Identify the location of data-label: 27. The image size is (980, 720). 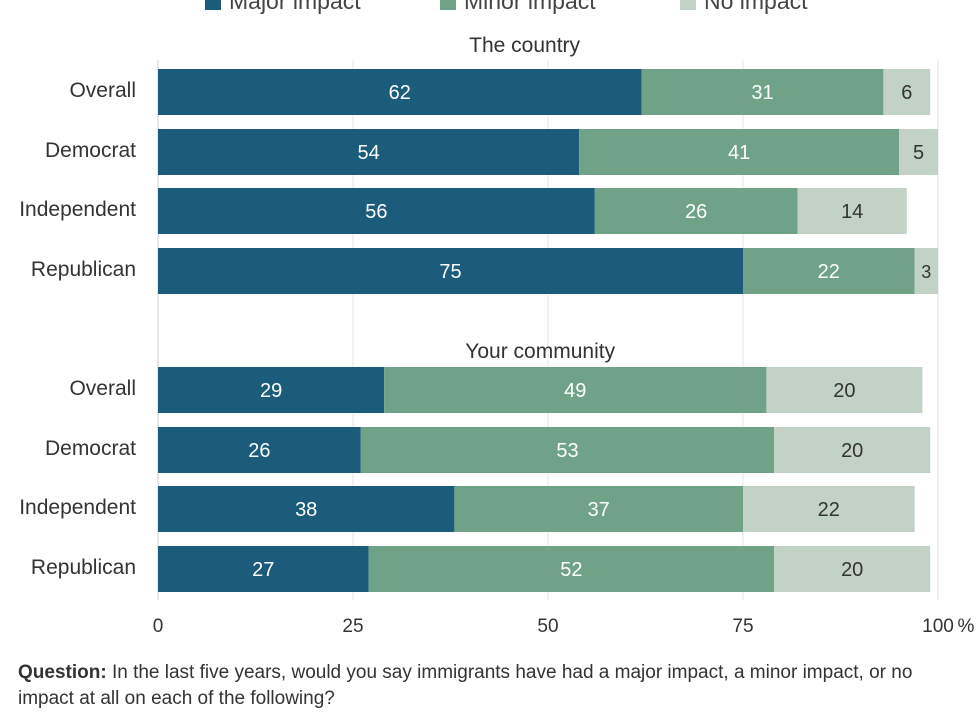
(263, 570).